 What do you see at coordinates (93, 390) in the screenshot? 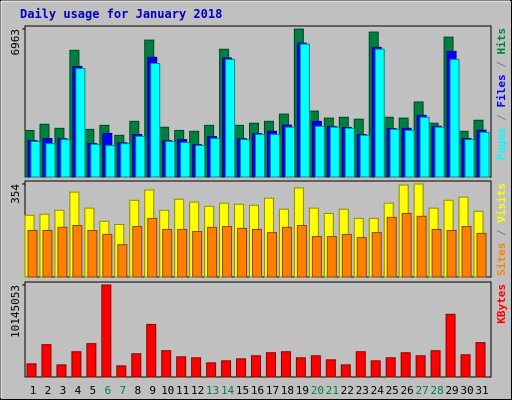
I see `x-tick-label: 5` at bounding box center [93, 390].